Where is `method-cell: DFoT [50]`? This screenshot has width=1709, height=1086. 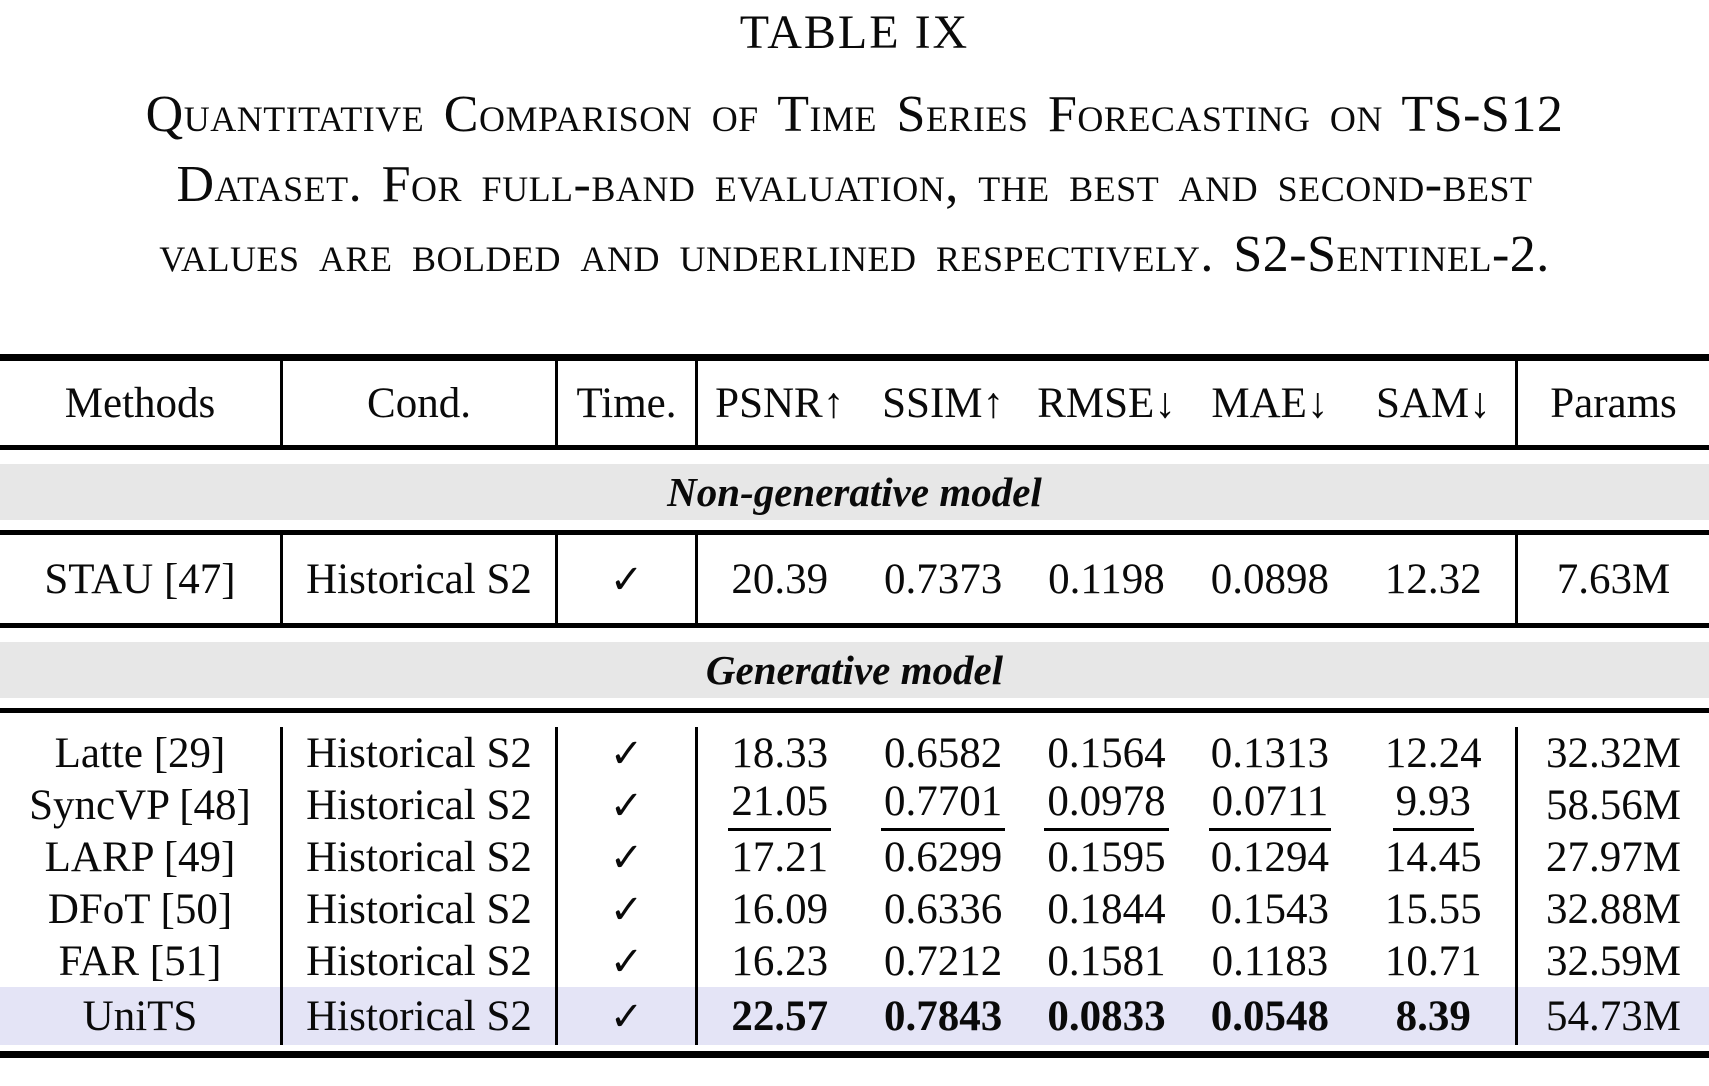 method-cell: DFoT [50] is located at coordinates (141, 909).